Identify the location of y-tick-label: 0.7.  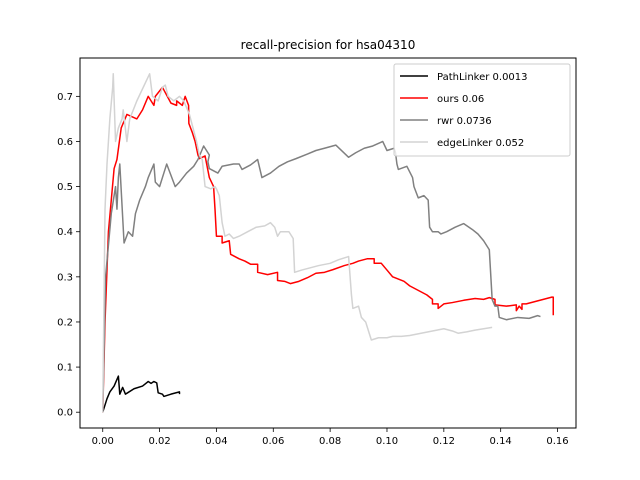
(65, 97).